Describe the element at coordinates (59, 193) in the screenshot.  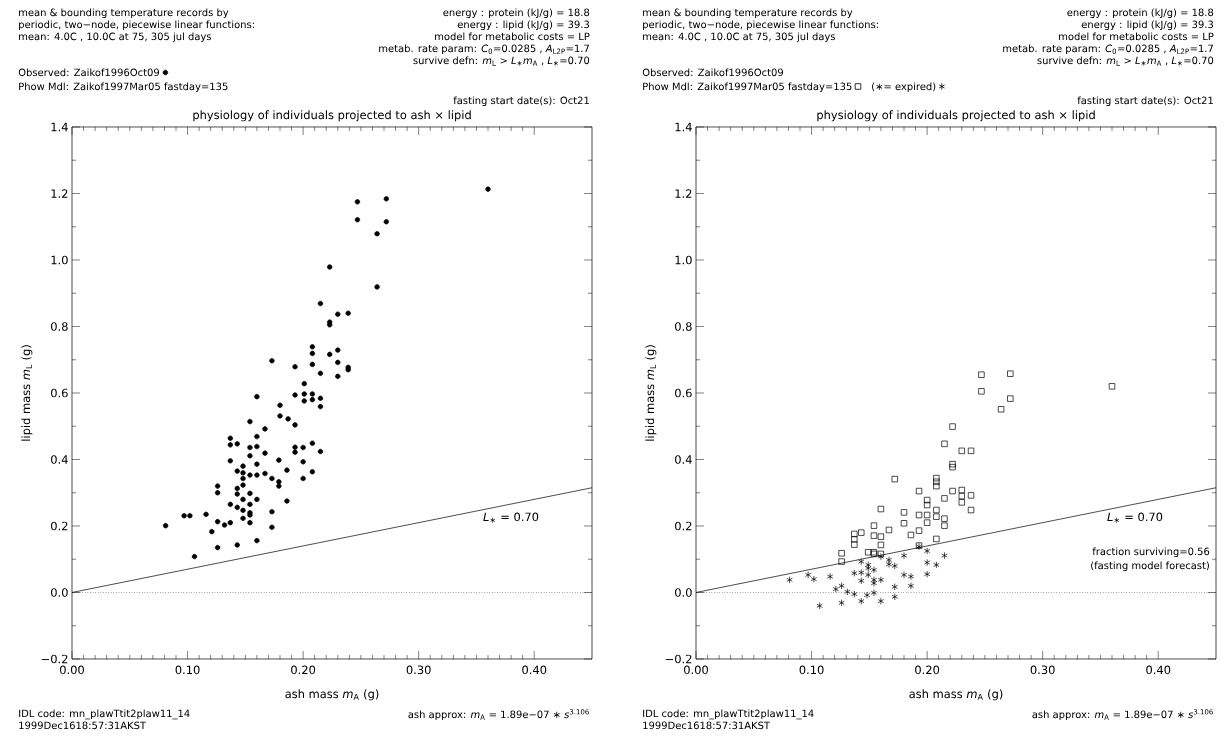
I see `y-tick-label: 1.2` at that location.